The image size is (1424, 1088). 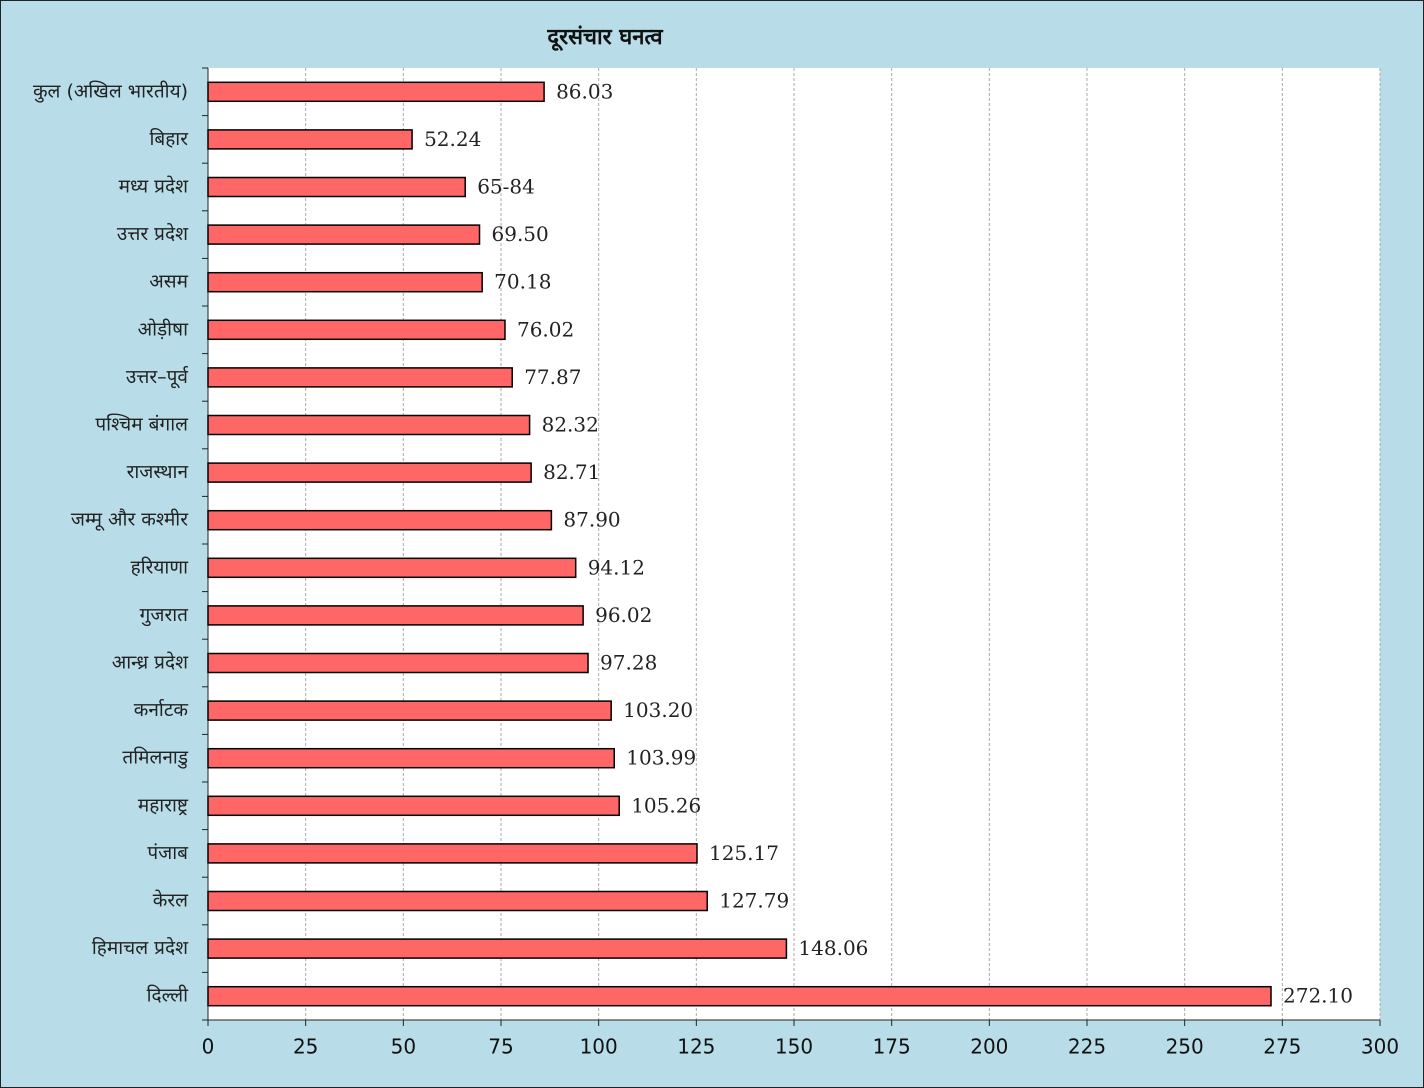 I want to click on y-tick-label: हिमाचल प्रदेश, so click(x=140, y=947).